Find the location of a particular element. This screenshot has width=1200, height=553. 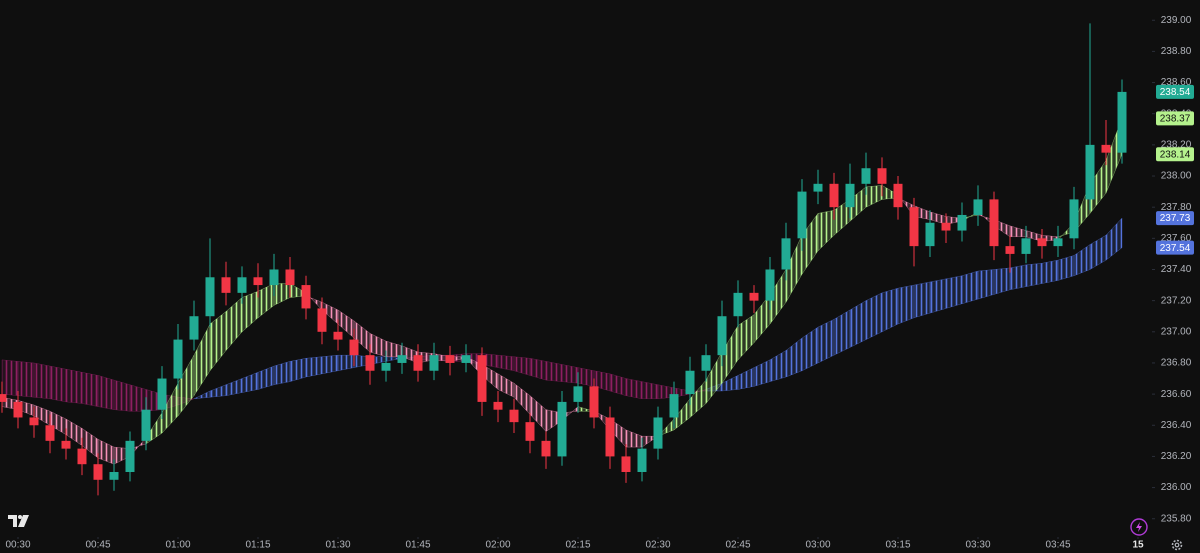

x-tick-label: 02:45 is located at coordinates (737, 545).